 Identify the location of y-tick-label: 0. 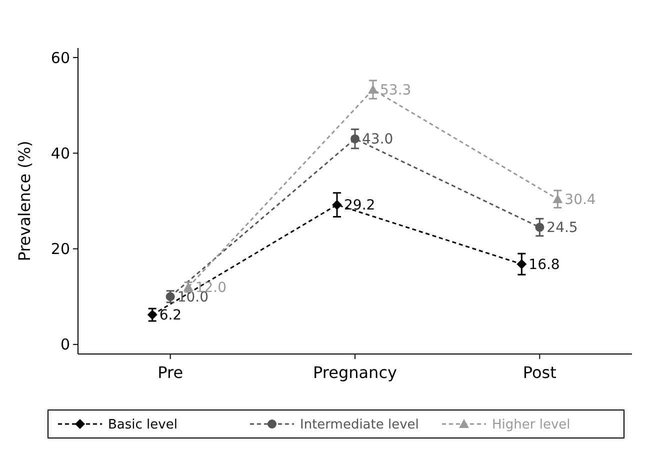
(65, 345).